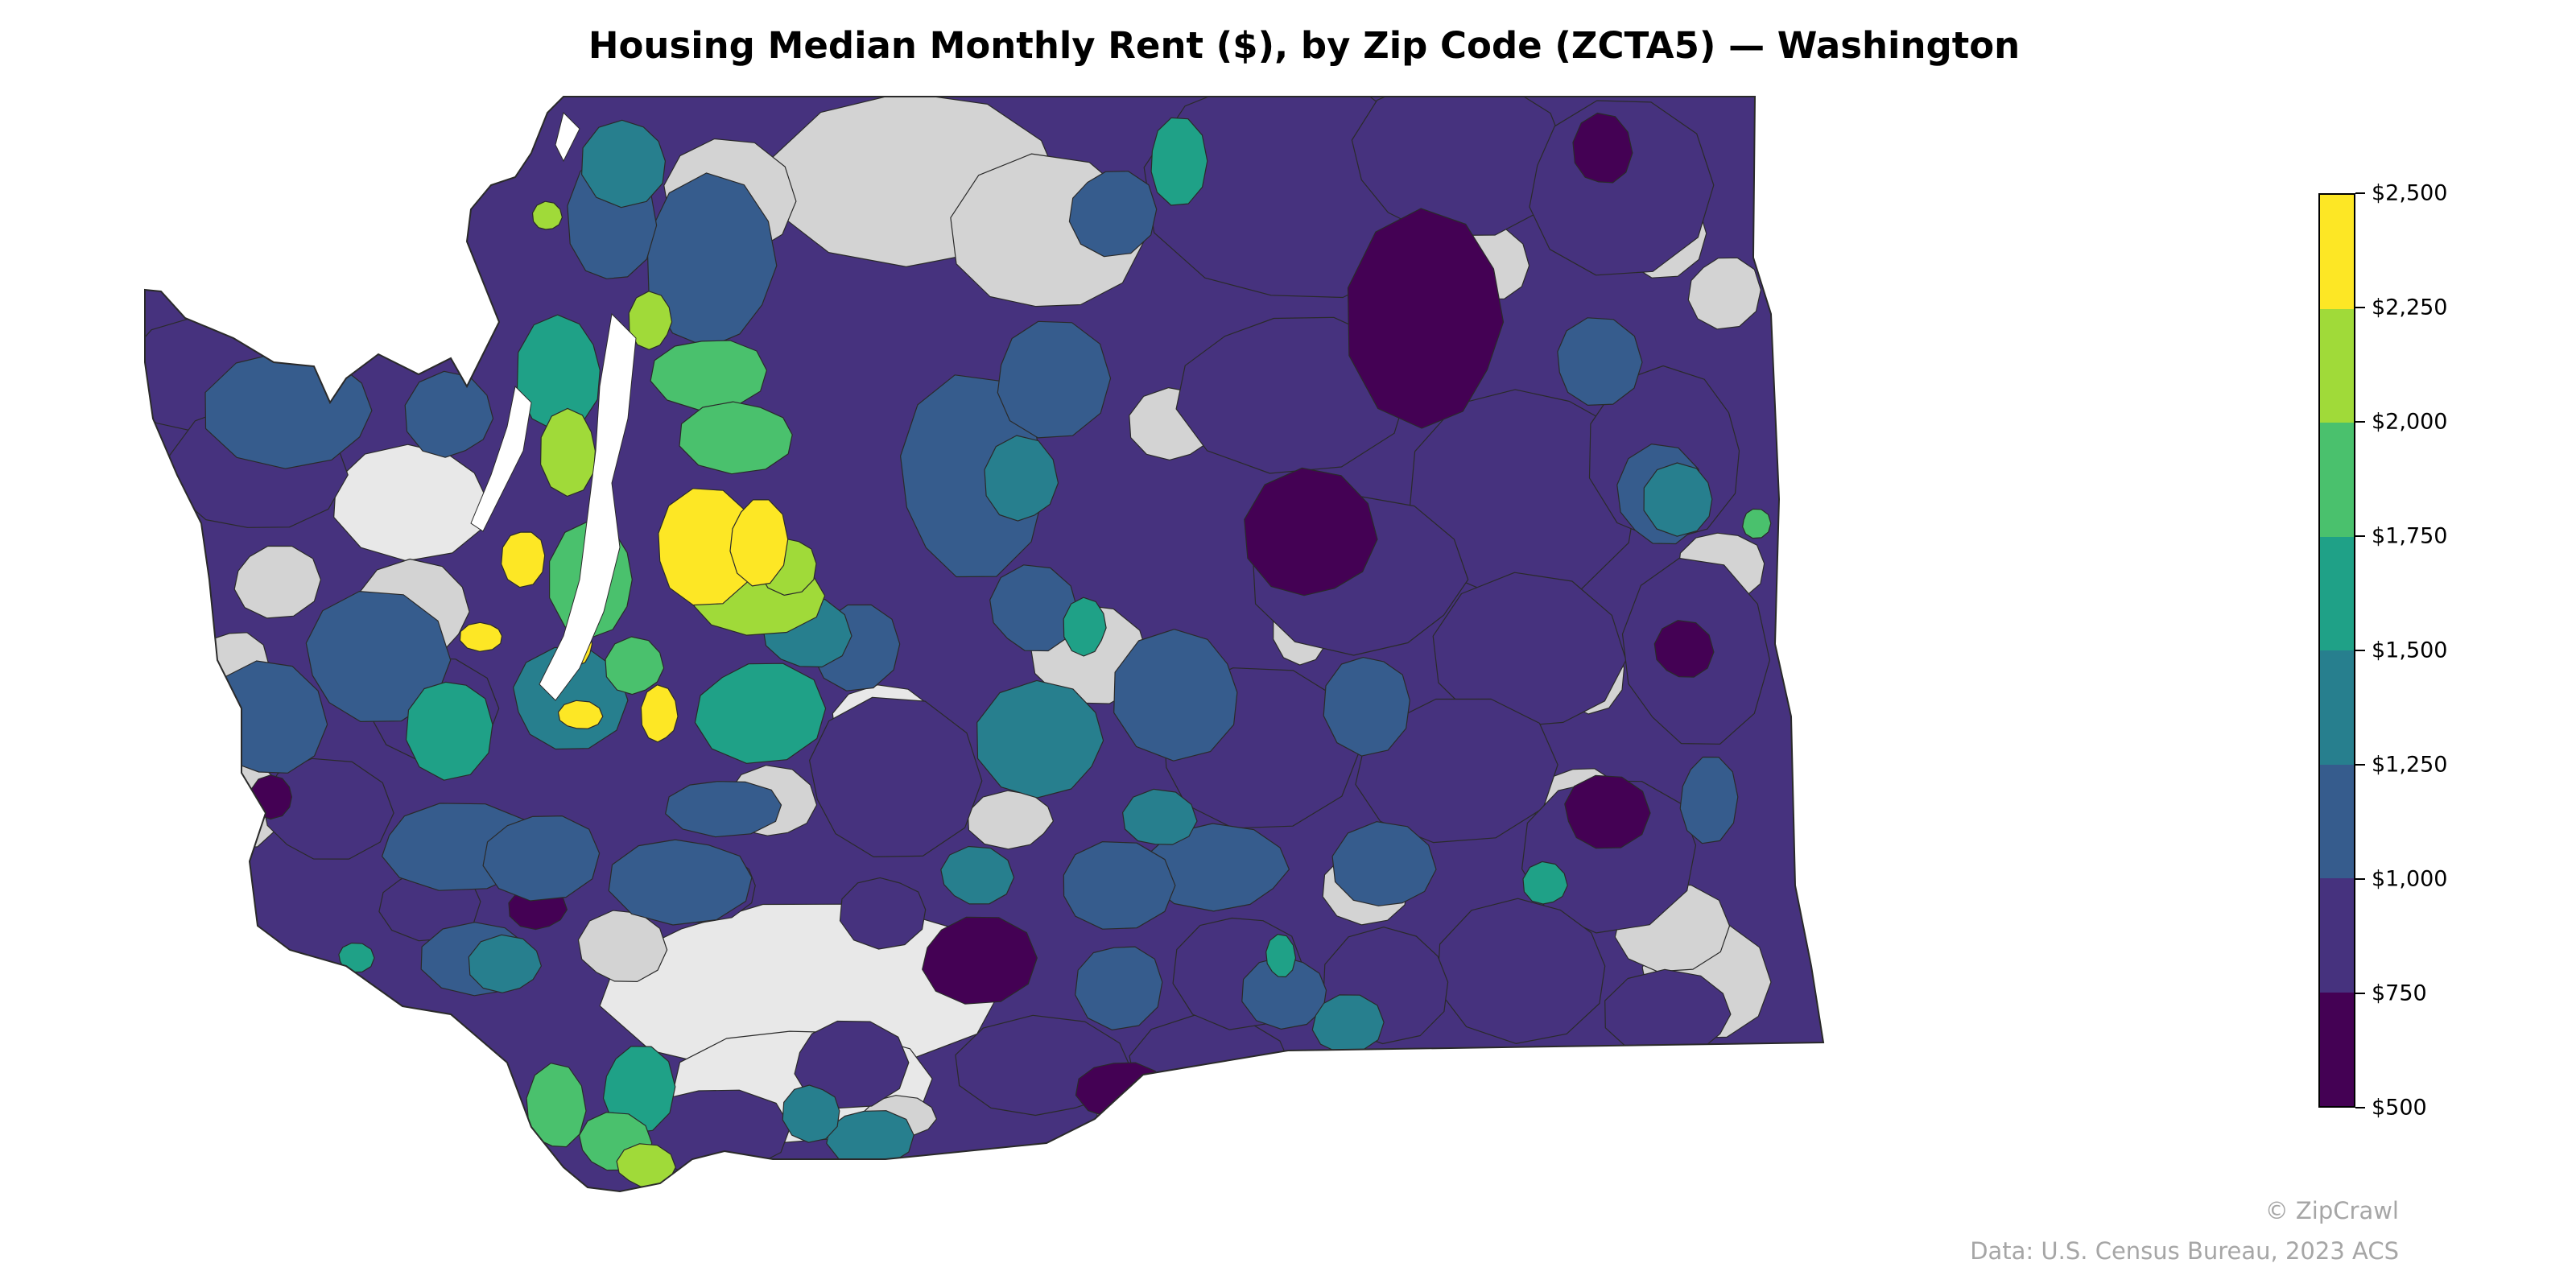 Image resolution: width=2576 pixels, height=1288 pixels. I want to click on colorbar-tick-label: $1,750, so click(2410, 536).